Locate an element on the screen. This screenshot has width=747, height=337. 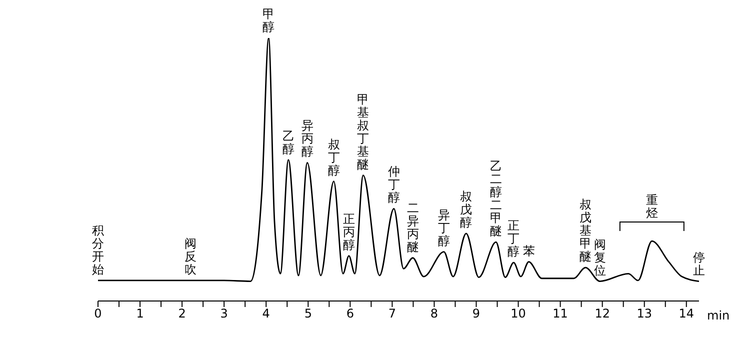
x-tick-label: 13 is located at coordinates (644, 313).